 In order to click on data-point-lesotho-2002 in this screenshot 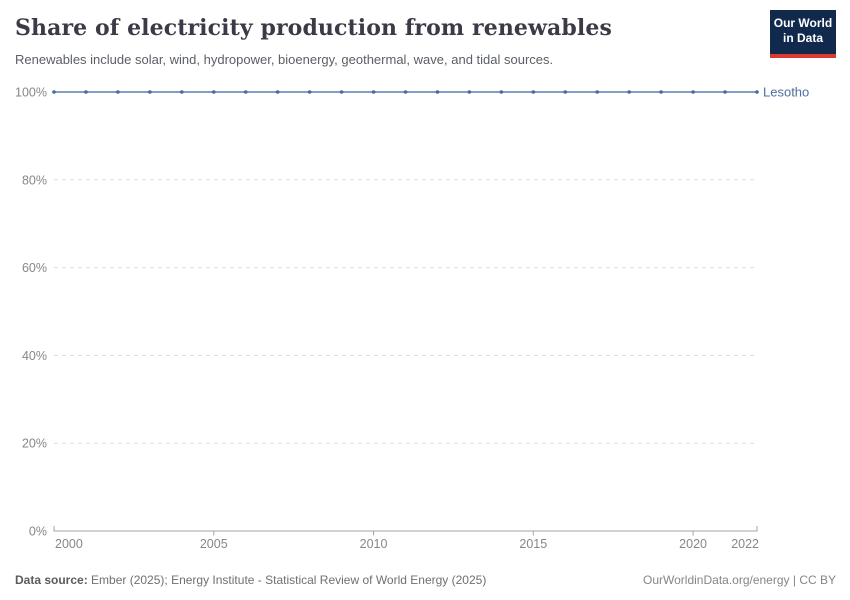, I will do `click(118, 92)`.